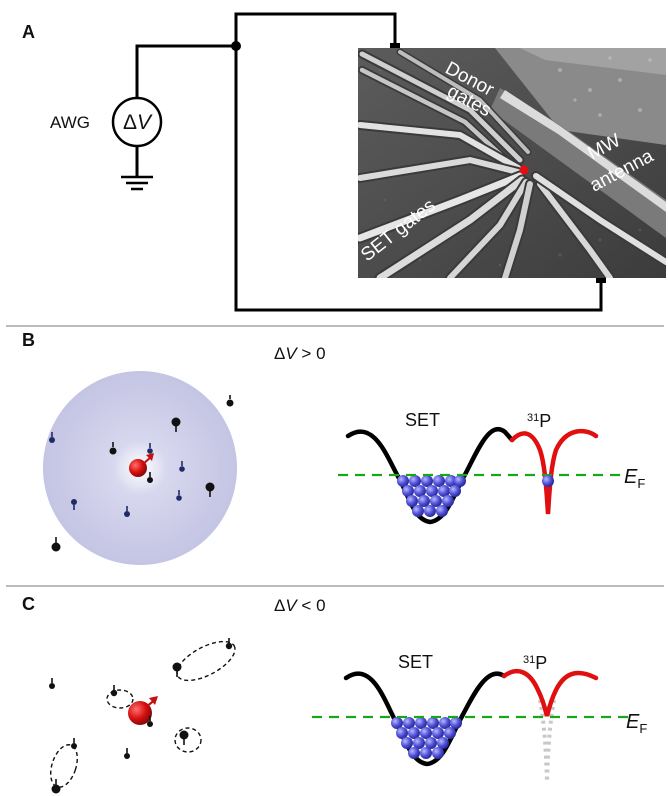 This screenshot has height=796, width=668. What do you see at coordinates (28, 340) in the screenshot?
I see `panel-b-label: B` at bounding box center [28, 340].